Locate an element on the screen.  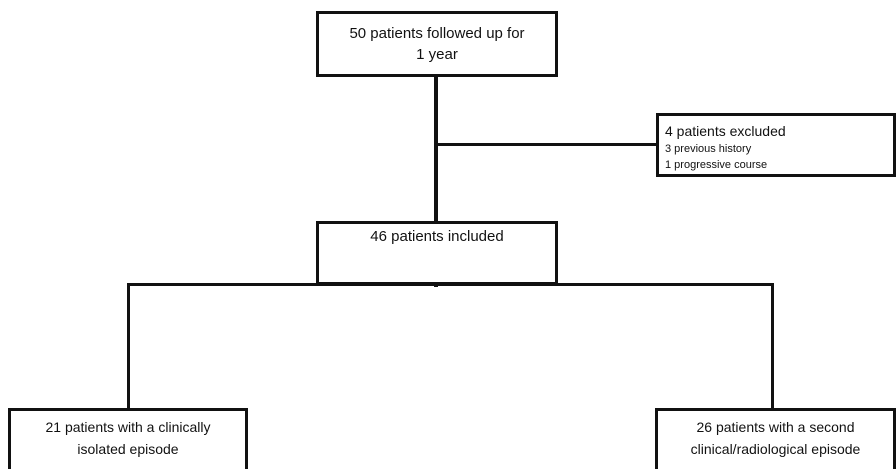
box-followed-up: 50 patients followed up for 1 year is located at coordinates (437, 44).